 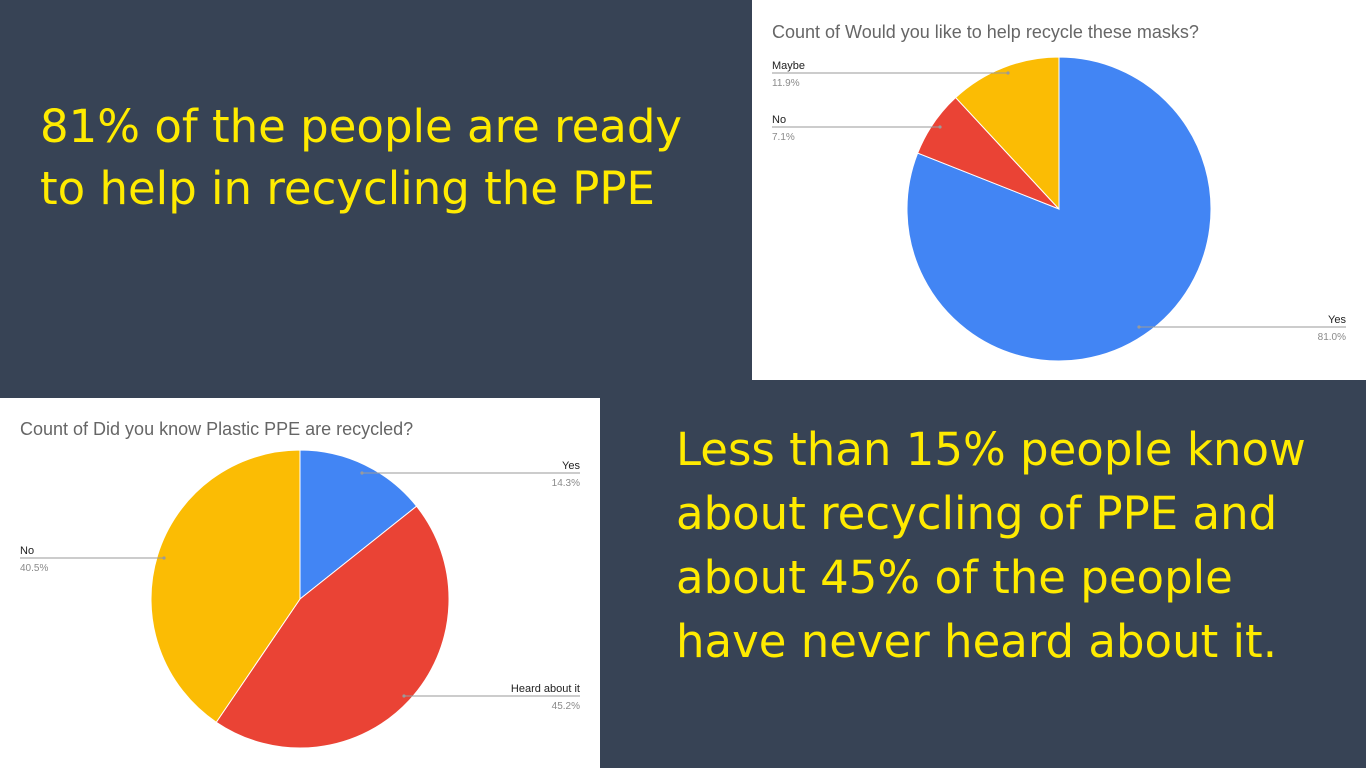 I want to click on slice-percent-no: 40.5%, so click(x=34, y=568).